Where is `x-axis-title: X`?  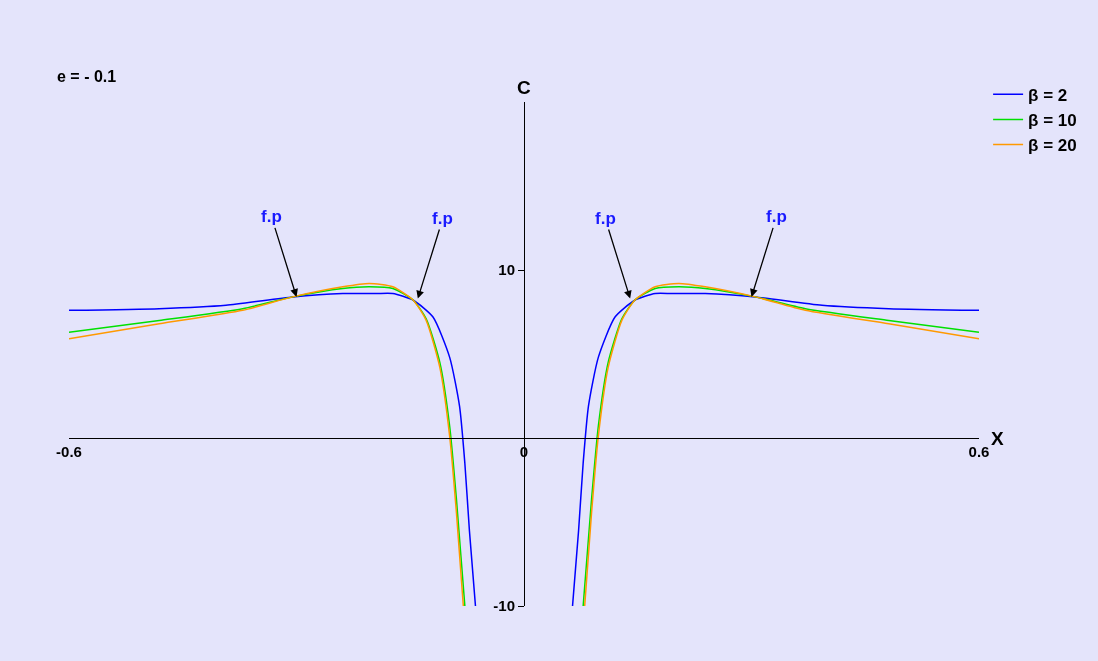 x-axis-title: X is located at coordinates (997, 438).